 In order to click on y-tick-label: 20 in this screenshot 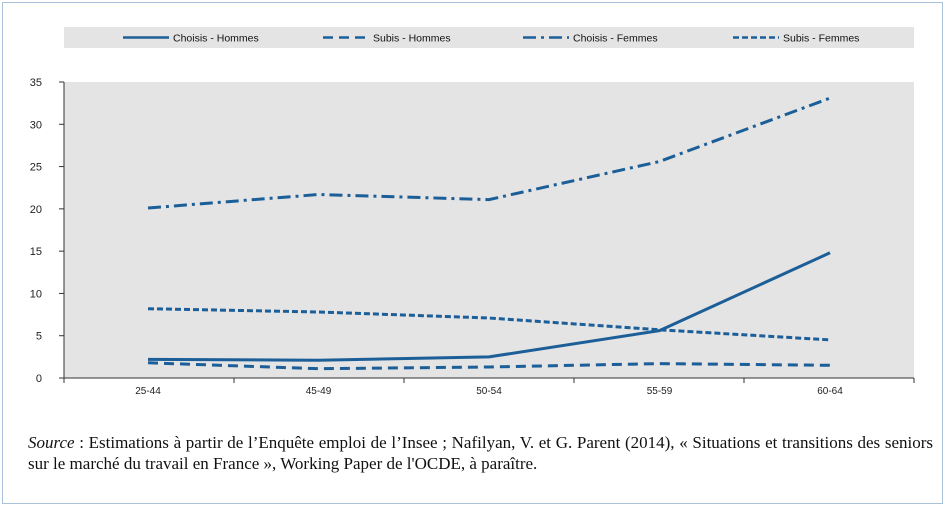, I will do `click(36, 210)`.